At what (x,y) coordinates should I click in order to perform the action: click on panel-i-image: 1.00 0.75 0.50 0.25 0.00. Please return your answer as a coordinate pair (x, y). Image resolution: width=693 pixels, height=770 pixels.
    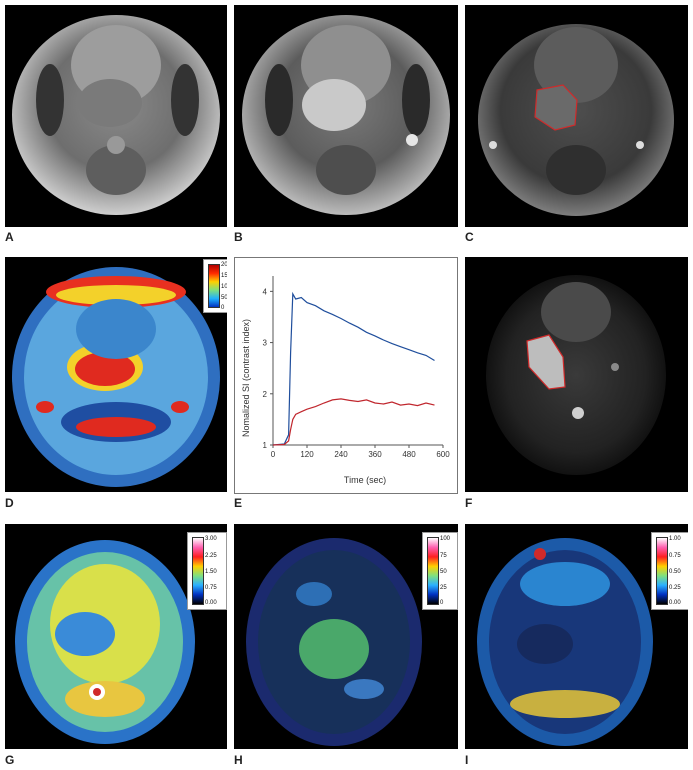
    Looking at the image, I should click on (576, 636).